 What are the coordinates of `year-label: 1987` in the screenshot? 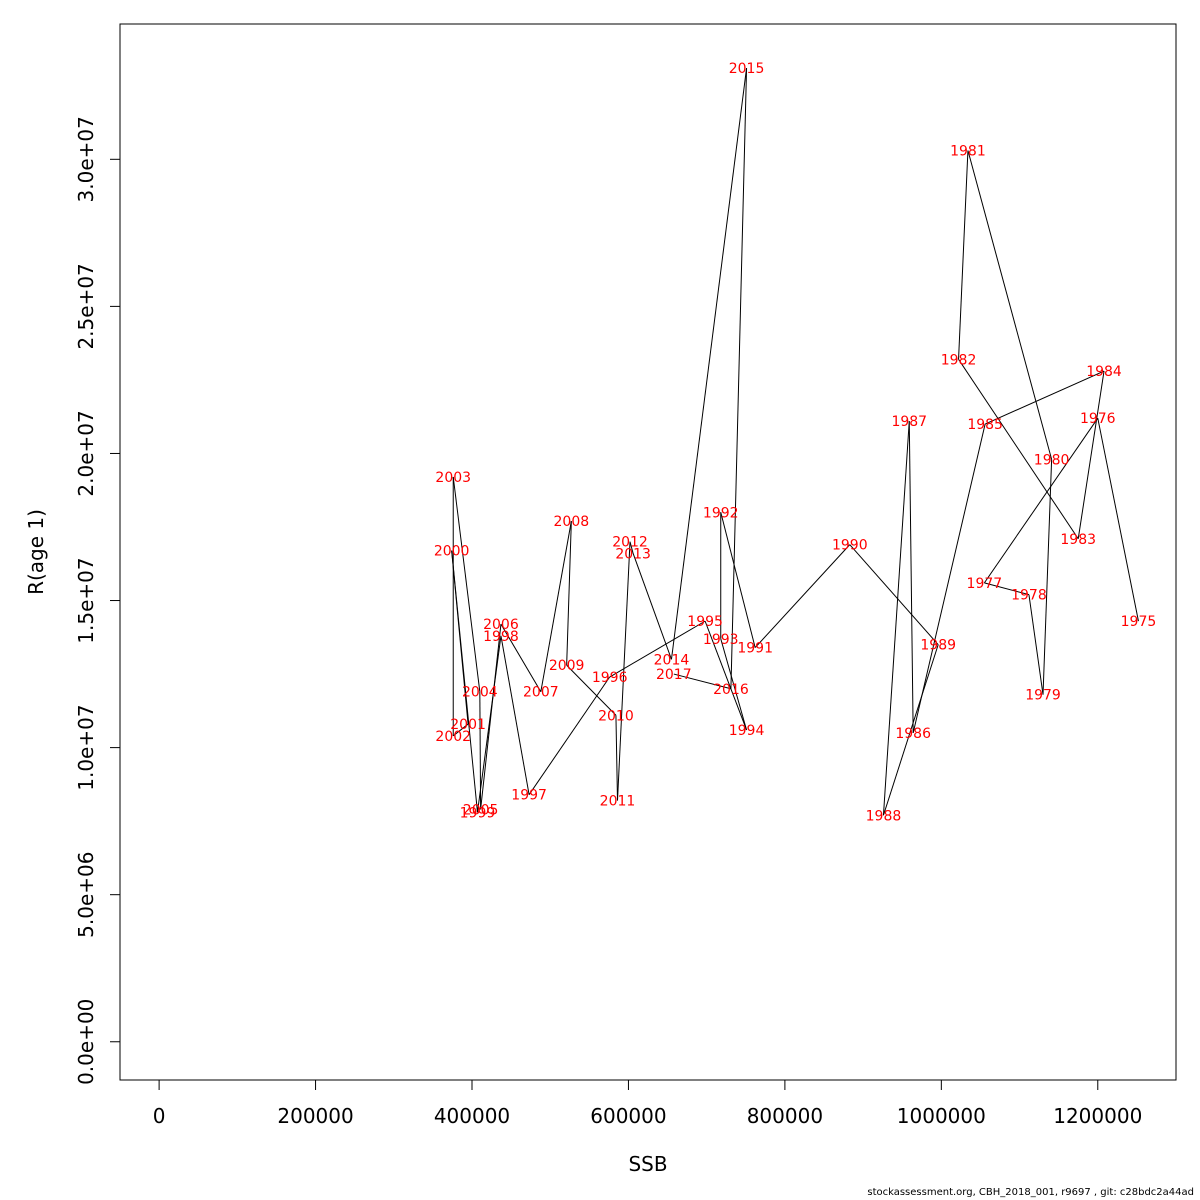 It's located at (909, 422).